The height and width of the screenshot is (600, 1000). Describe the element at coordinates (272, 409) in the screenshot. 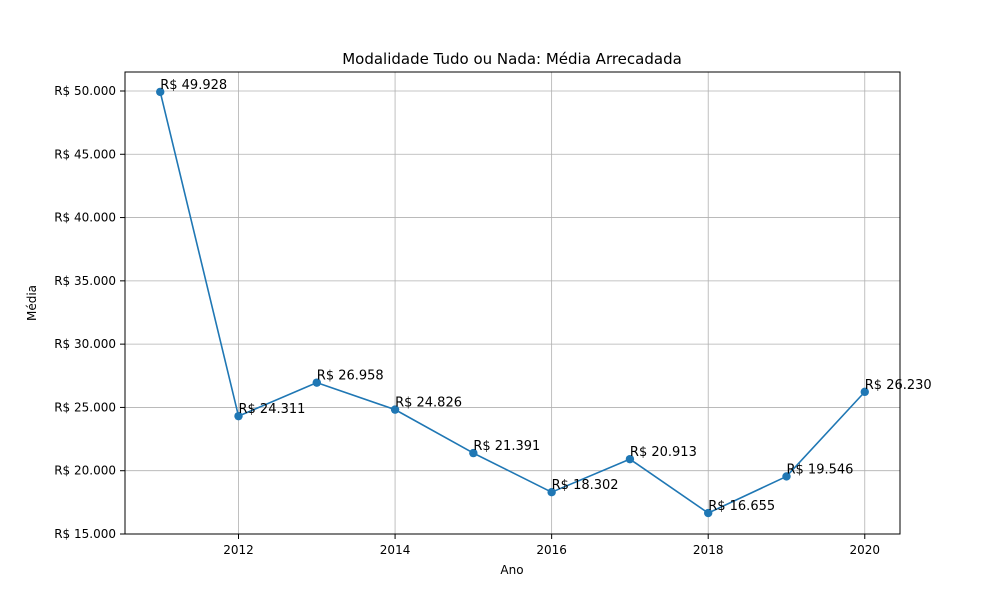

I see `data-label: R$ 24.311` at that location.